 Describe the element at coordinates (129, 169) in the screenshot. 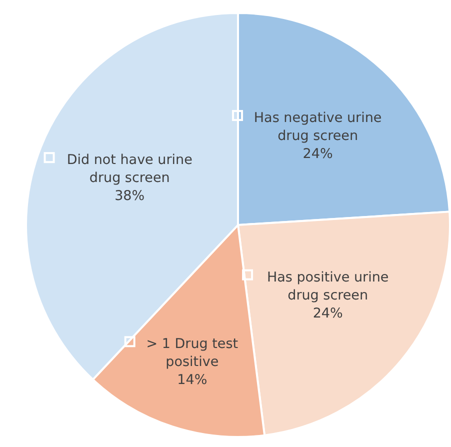

I see `slice-label: Did not have urine drug screen` at that location.